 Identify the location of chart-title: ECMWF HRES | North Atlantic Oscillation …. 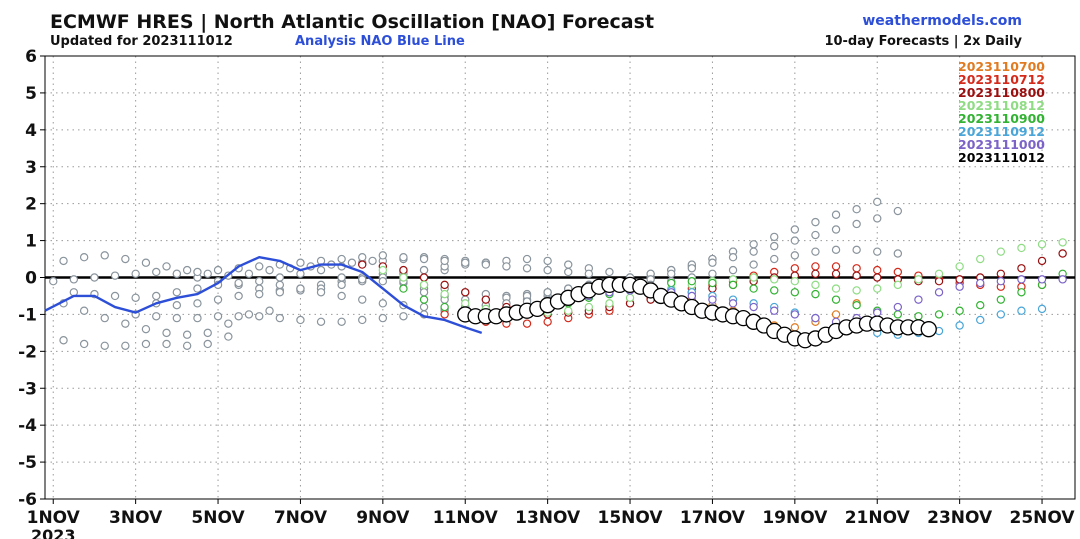
(352, 22).